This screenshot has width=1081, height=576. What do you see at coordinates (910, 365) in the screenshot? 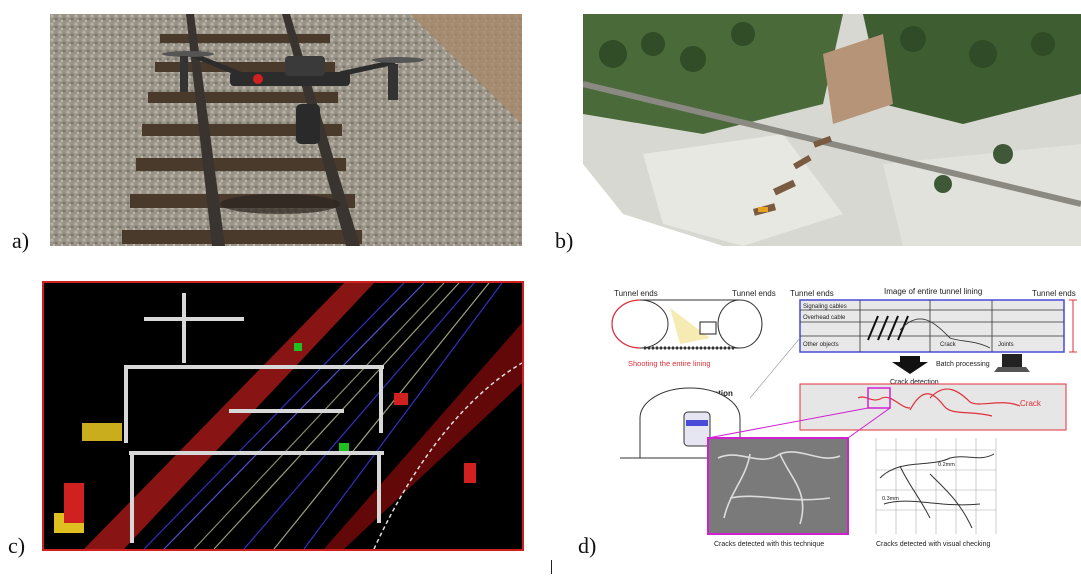
I see `process-arrow-icon` at bounding box center [910, 365].